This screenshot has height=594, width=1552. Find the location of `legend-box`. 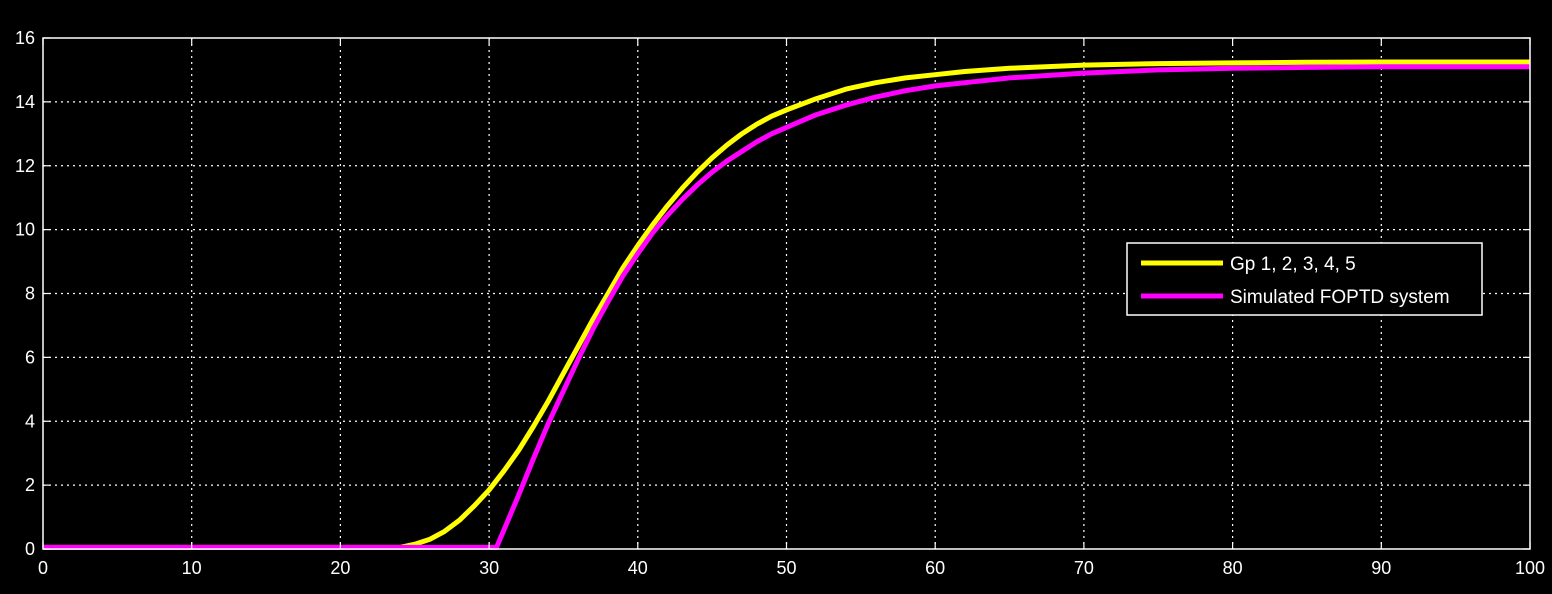

legend-box is located at coordinates (1304, 279).